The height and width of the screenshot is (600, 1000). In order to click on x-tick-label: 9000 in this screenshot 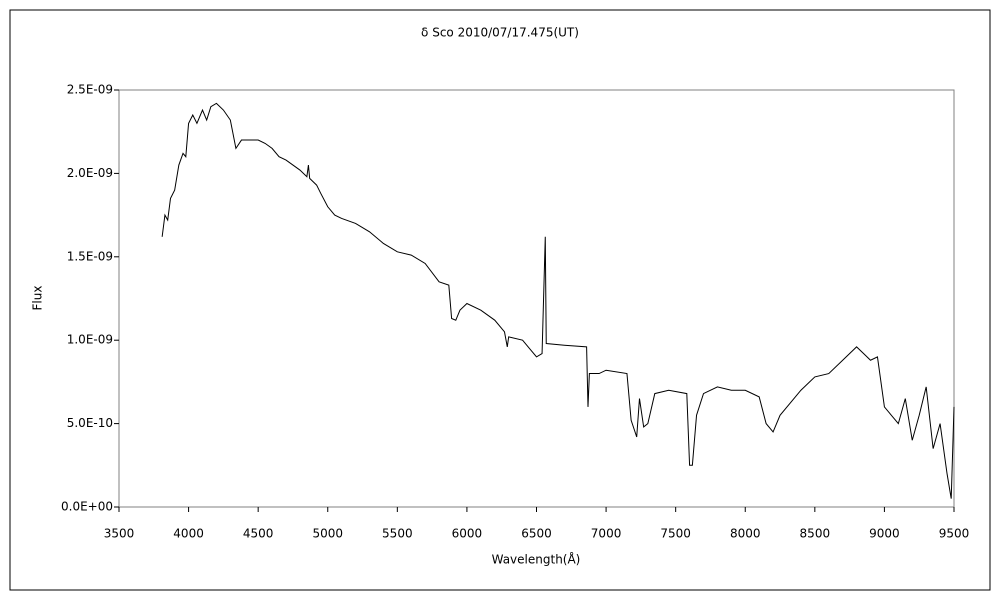, I will do `click(884, 534)`.